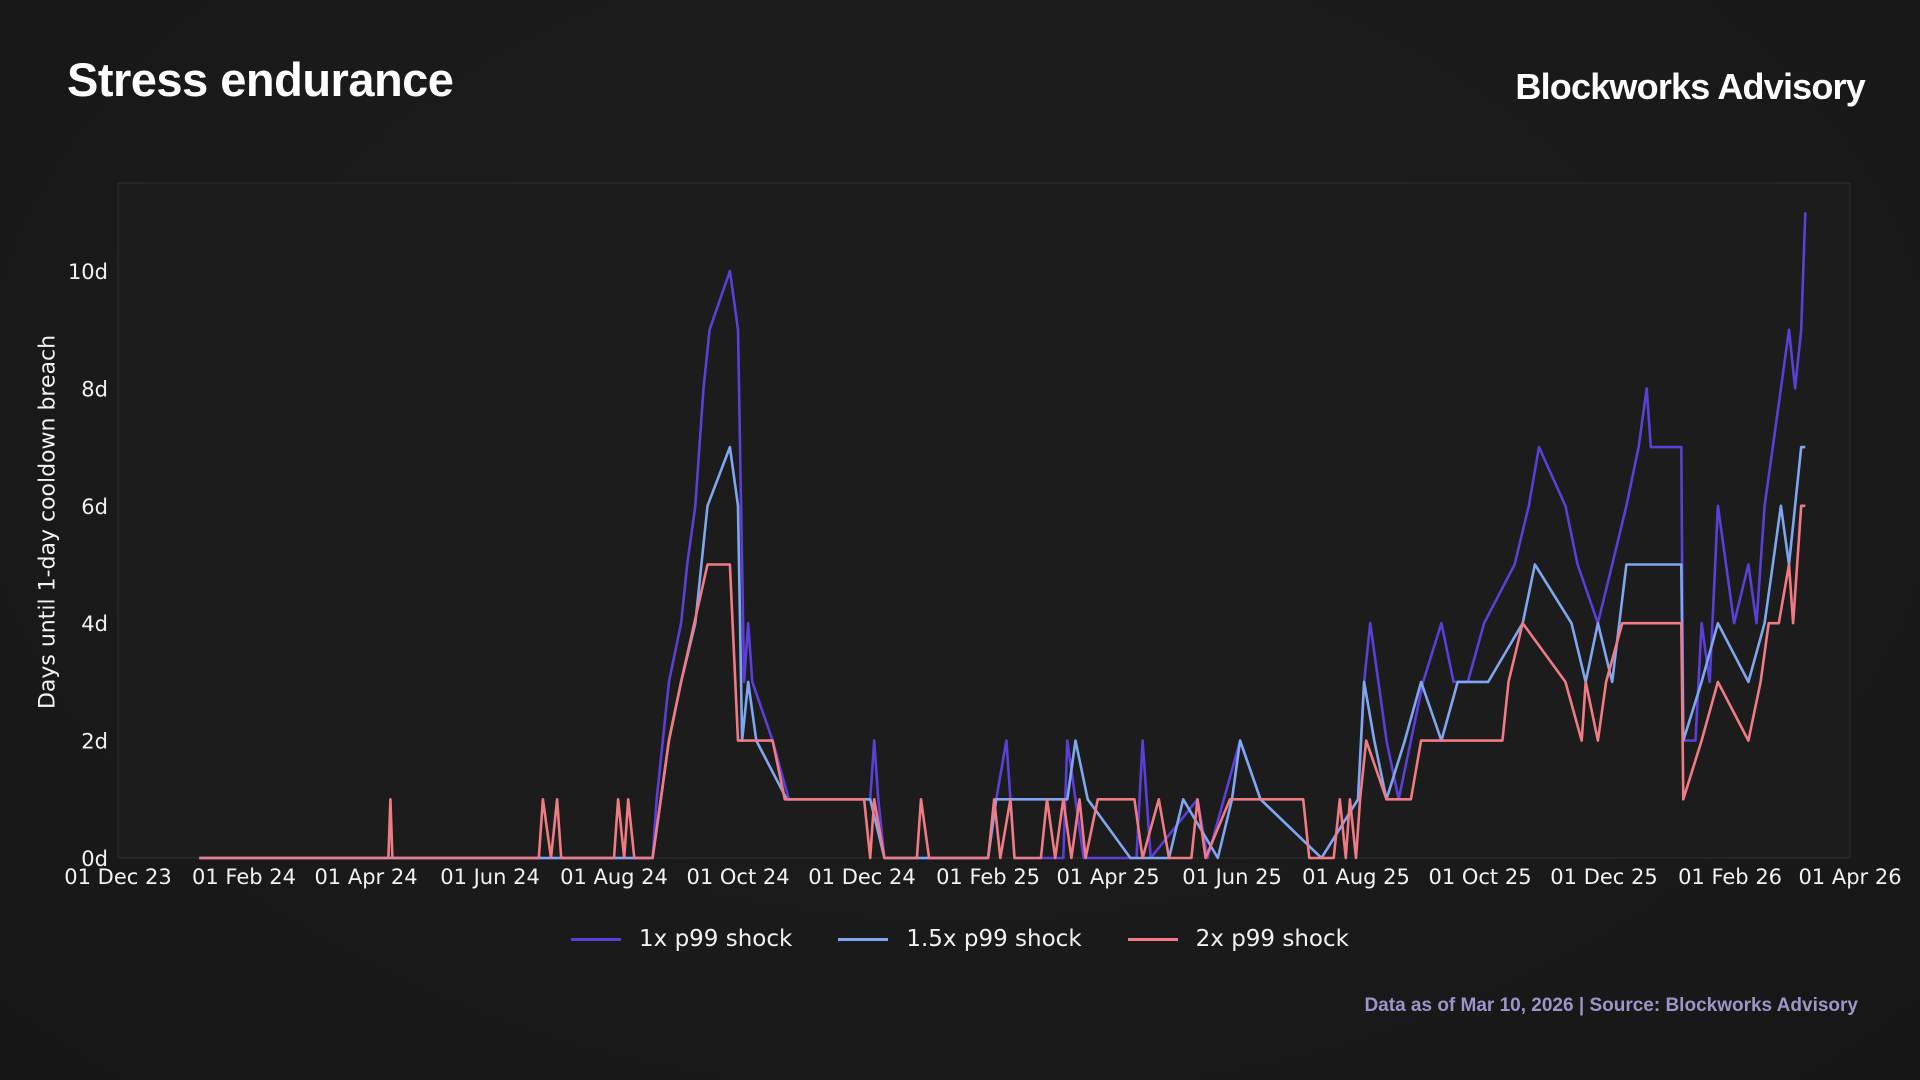 The width and height of the screenshot is (1920, 1080). I want to click on chart-title: Stress endurance, so click(260, 79).